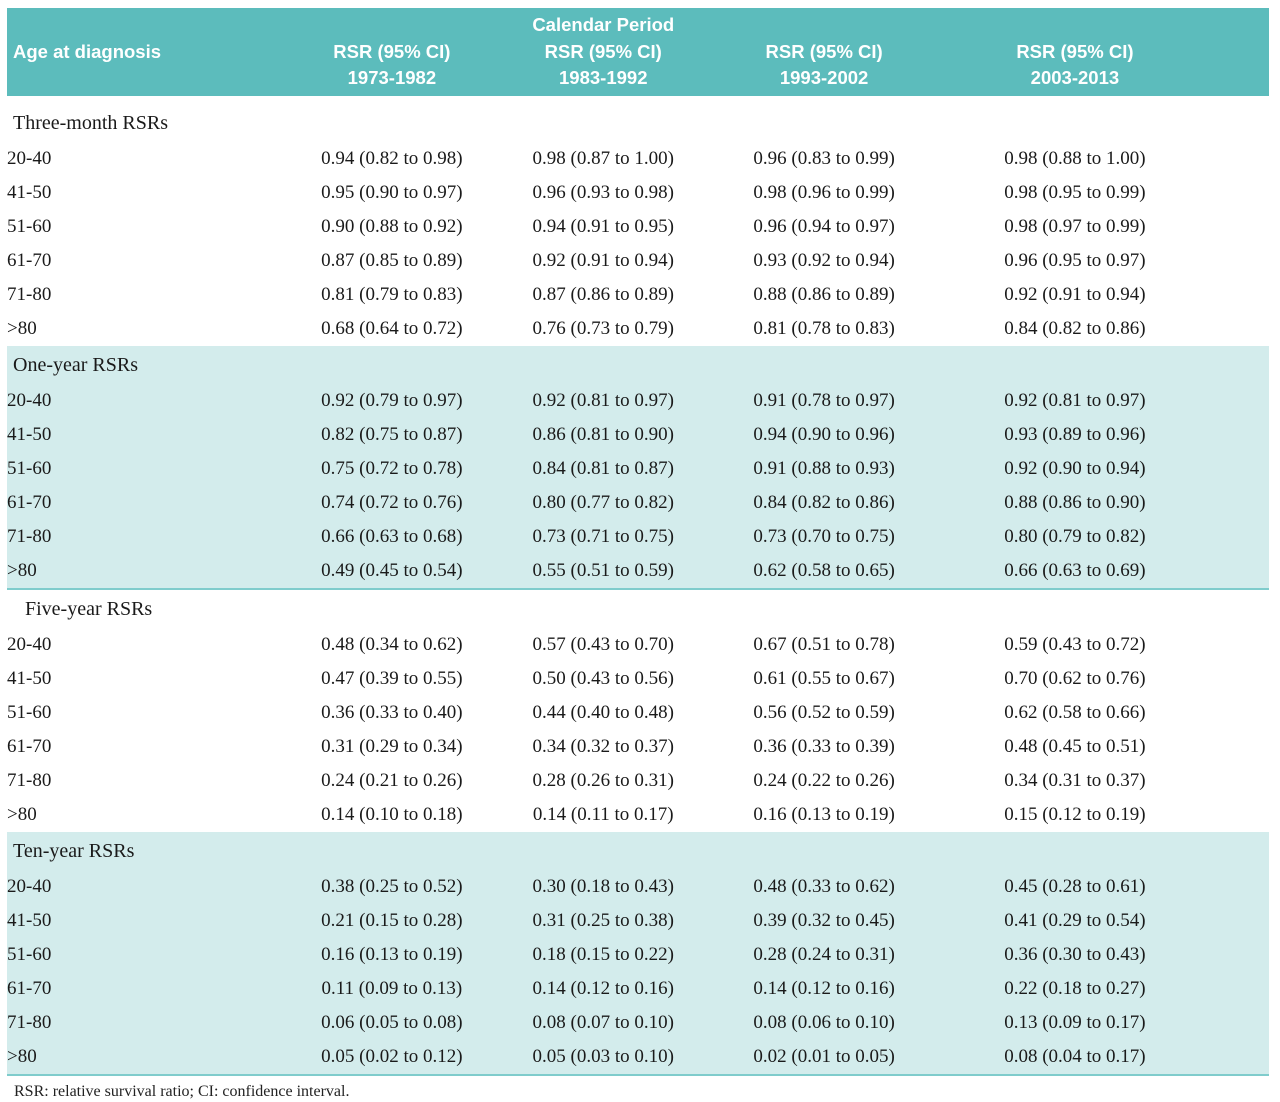  What do you see at coordinates (824, 955) in the screenshot?
I see `value-cell: 0.28 (0.24 to 0.31)` at bounding box center [824, 955].